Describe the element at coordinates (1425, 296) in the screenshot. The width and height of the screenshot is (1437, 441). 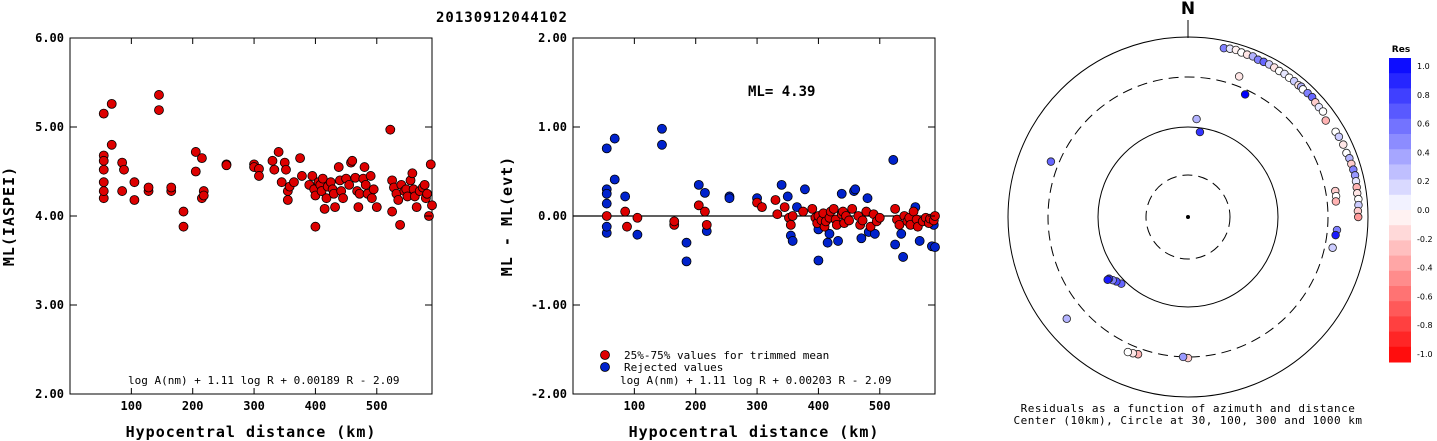
I see `colorbar-tick-label: -0.6` at that location.